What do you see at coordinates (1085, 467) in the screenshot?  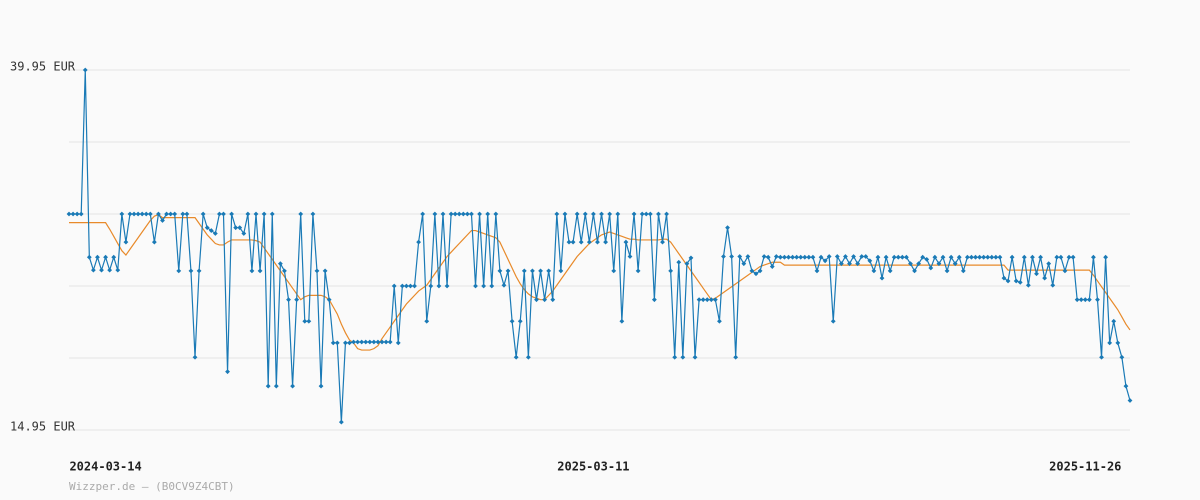 I see `x-tick-label: 2025-11-26` at bounding box center [1085, 467].